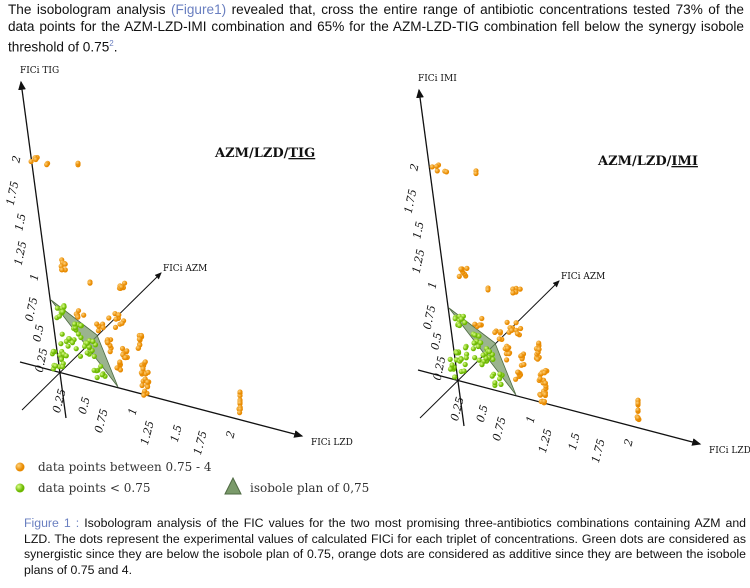 The height and width of the screenshot is (588, 750). Describe the element at coordinates (147, 432) in the screenshot. I see `x-tick-label: 1.25` at that location.